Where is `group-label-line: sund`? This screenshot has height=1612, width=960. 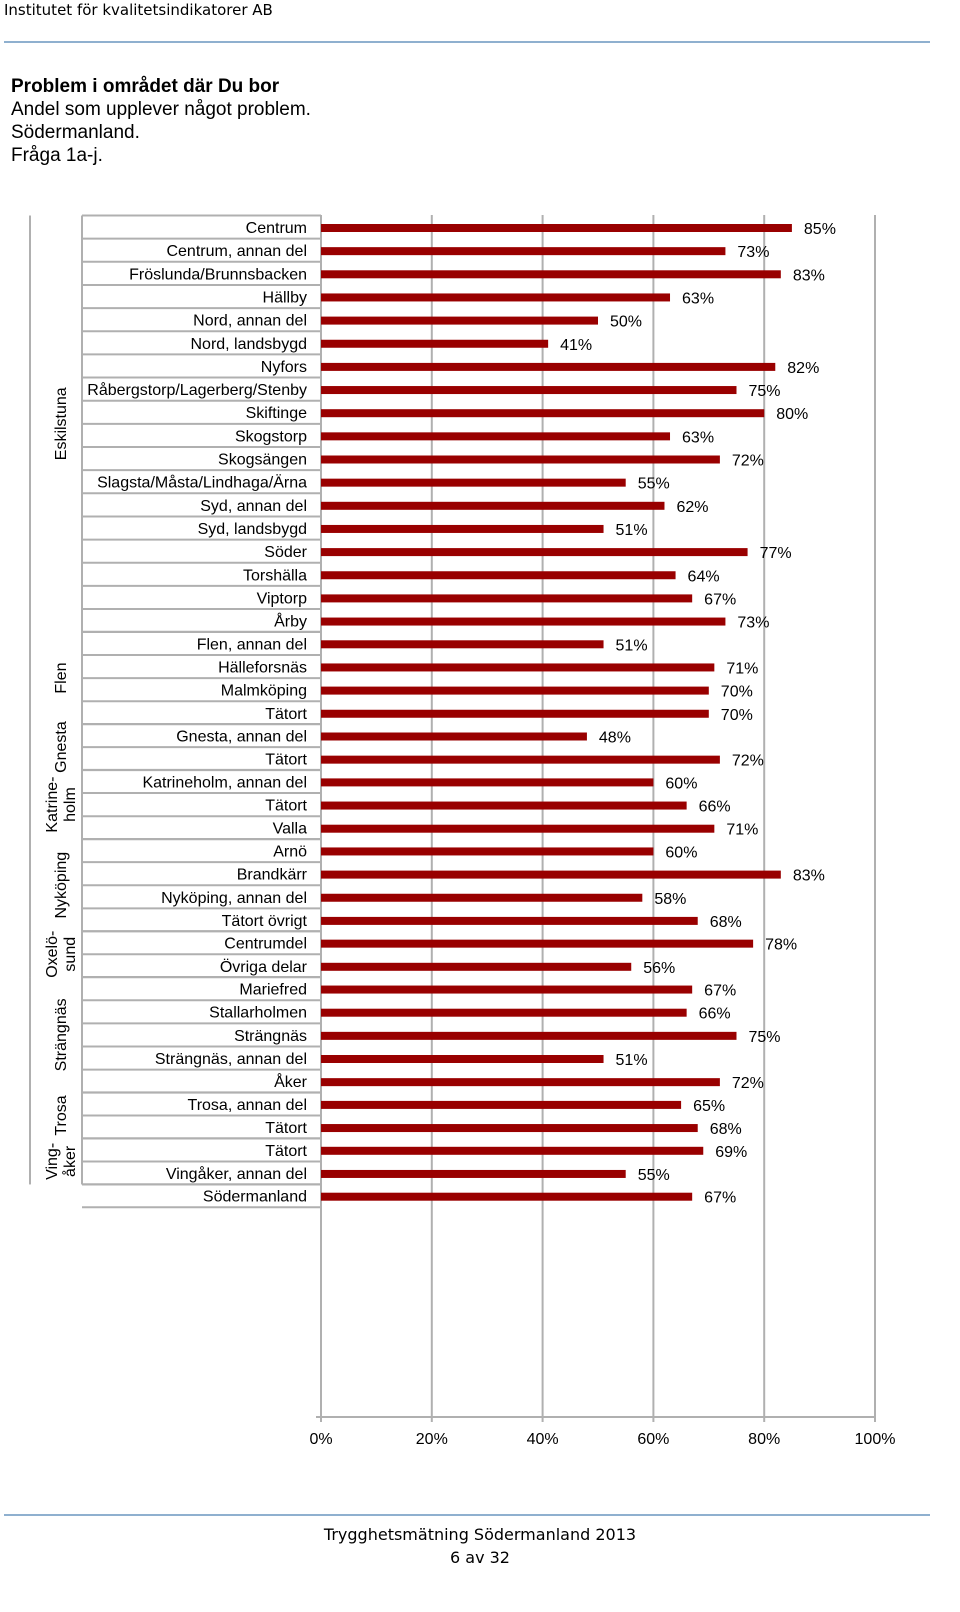
group-label-line: sund is located at coordinates (70, 954).